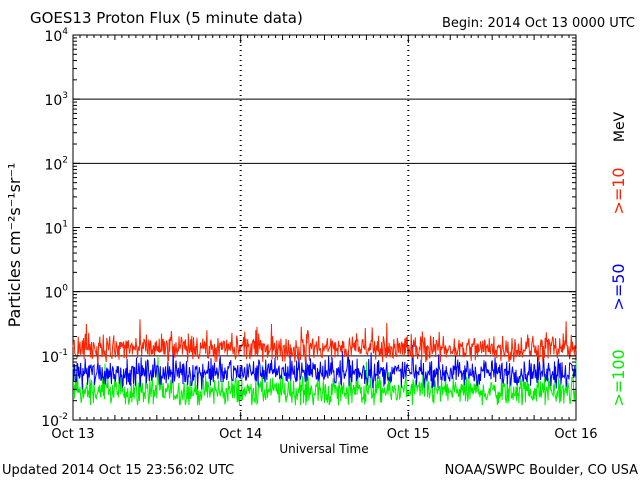 Image resolution: width=640 pixels, height=480 pixels. I want to click on y-tick-label: 10⁻¹, so click(54, 357).